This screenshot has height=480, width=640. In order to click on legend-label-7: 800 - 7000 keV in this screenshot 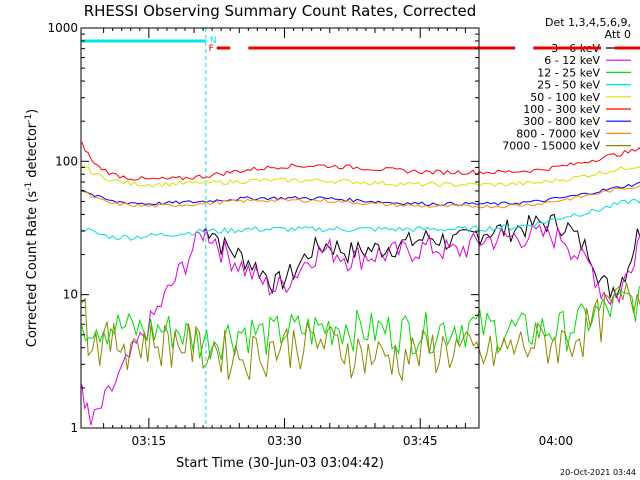, I will do `click(558, 133)`.